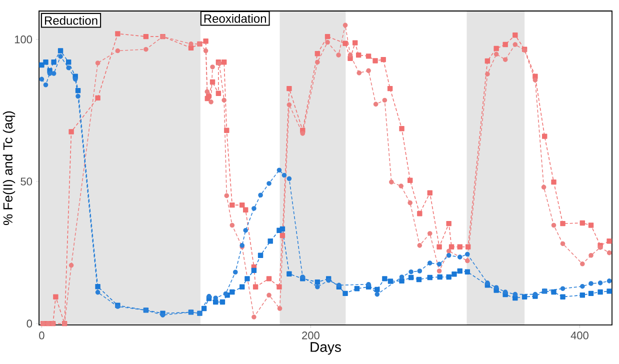  What do you see at coordinates (29, 324) in the screenshot?
I see `y-tick-label: 0` at bounding box center [29, 324].